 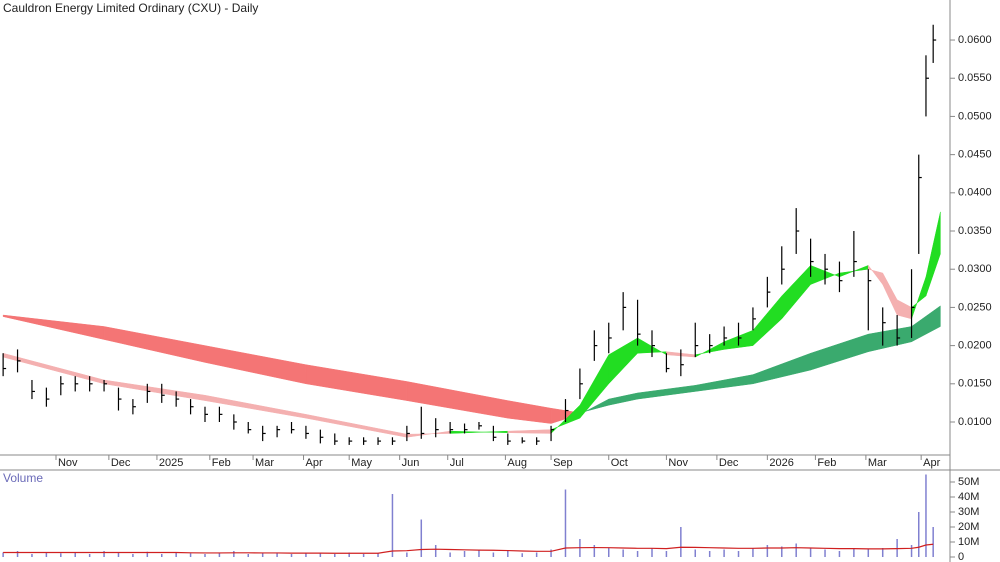 What do you see at coordinates (517, 463) in the screenshot?
I see `x-tick-label: Aug` at bounding box center [517, 463].